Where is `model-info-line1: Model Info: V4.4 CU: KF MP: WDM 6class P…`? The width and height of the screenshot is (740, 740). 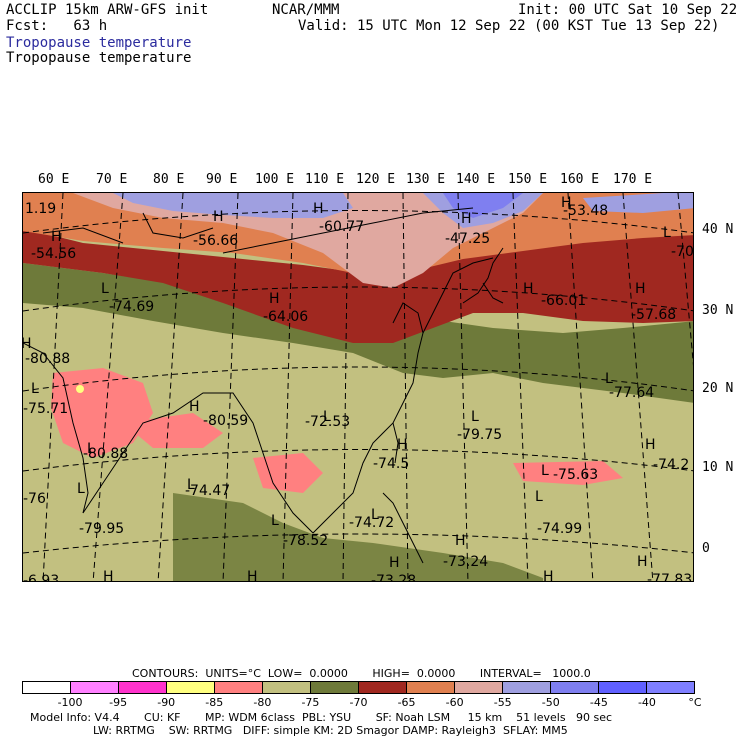
model-info-line1: Model Info: V4.4 CU: KF MP: WDM 6class P… is located at coordinates (321, 717).